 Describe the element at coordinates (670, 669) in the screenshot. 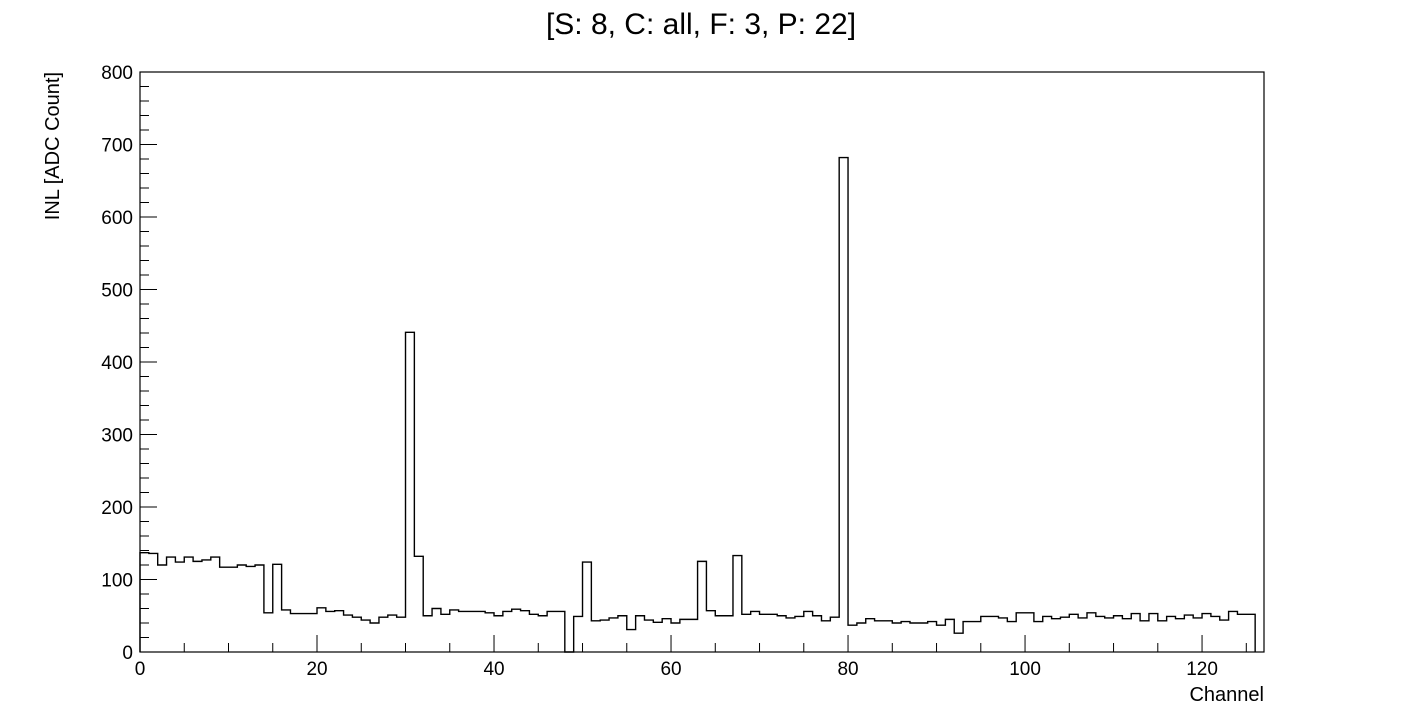

I see `x-tick-label: 60` at that location.